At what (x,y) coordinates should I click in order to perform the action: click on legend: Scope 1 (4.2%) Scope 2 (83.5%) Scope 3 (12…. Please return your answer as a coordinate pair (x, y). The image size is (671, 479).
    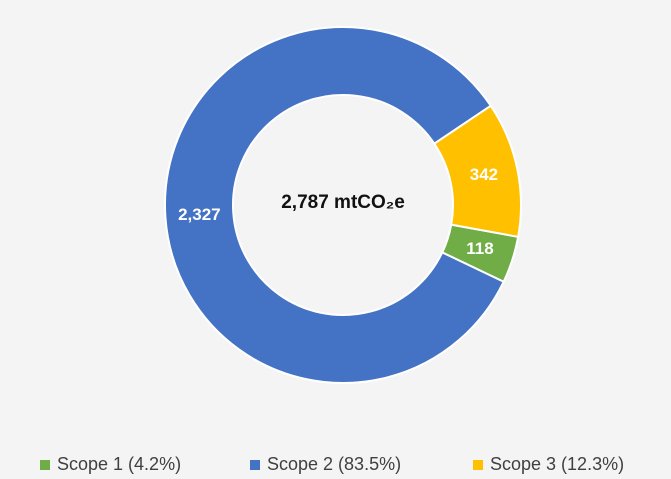
    Looking at the image, I should click on (332, 464).